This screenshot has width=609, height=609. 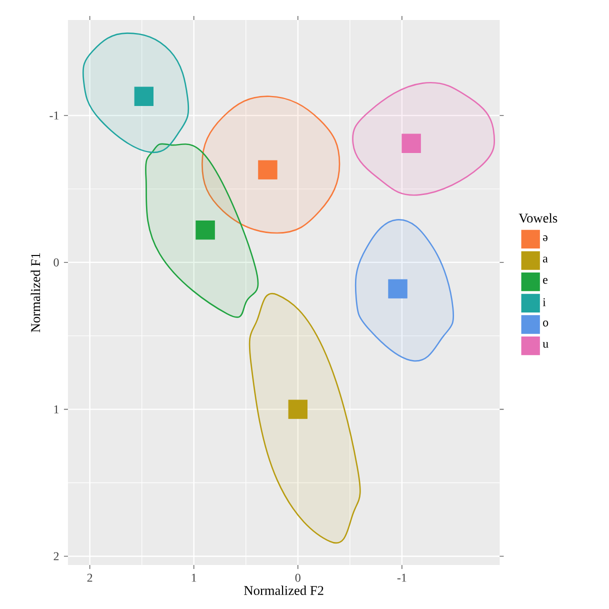 I want to click on y-tick-label: 1, so click(x=56, y=409).